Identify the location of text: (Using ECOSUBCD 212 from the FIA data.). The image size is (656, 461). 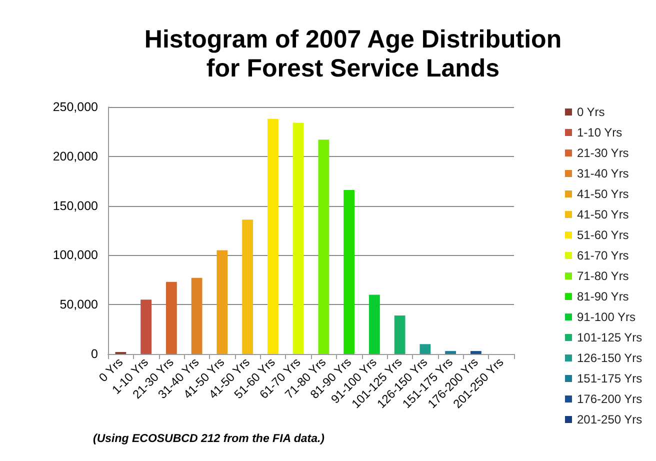
(209, 439).